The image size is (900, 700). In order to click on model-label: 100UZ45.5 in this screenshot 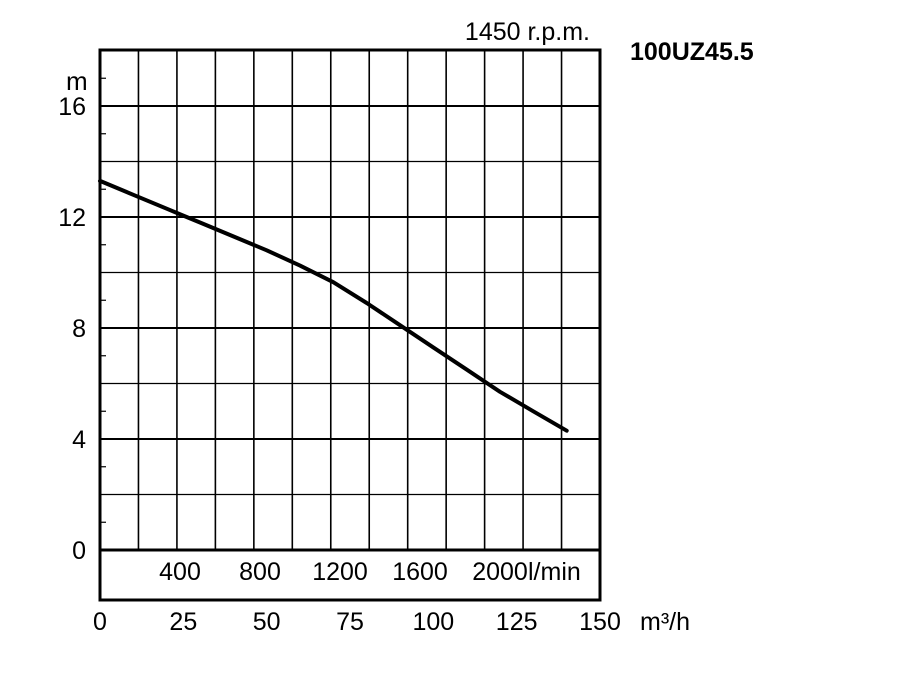, I will do `click(692, 52)`.